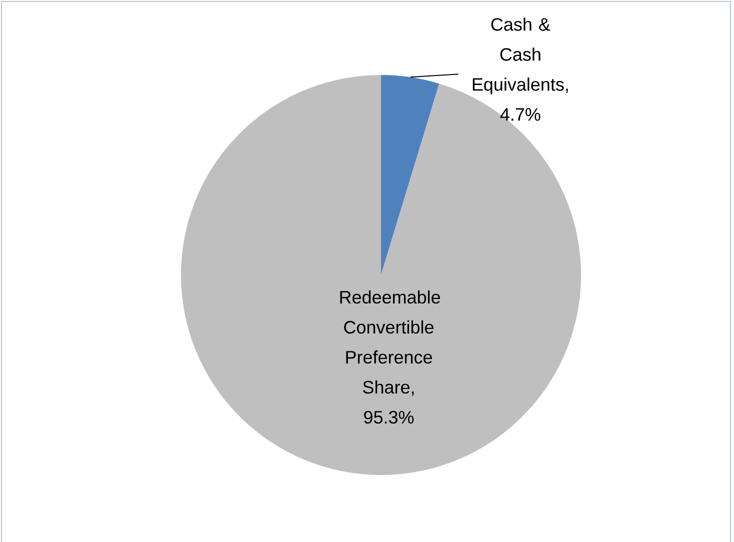  Describe the element at coordinates (518, 56) in the screenshot. I see `slice-label: Cash & Cash Equivalents` at that location.